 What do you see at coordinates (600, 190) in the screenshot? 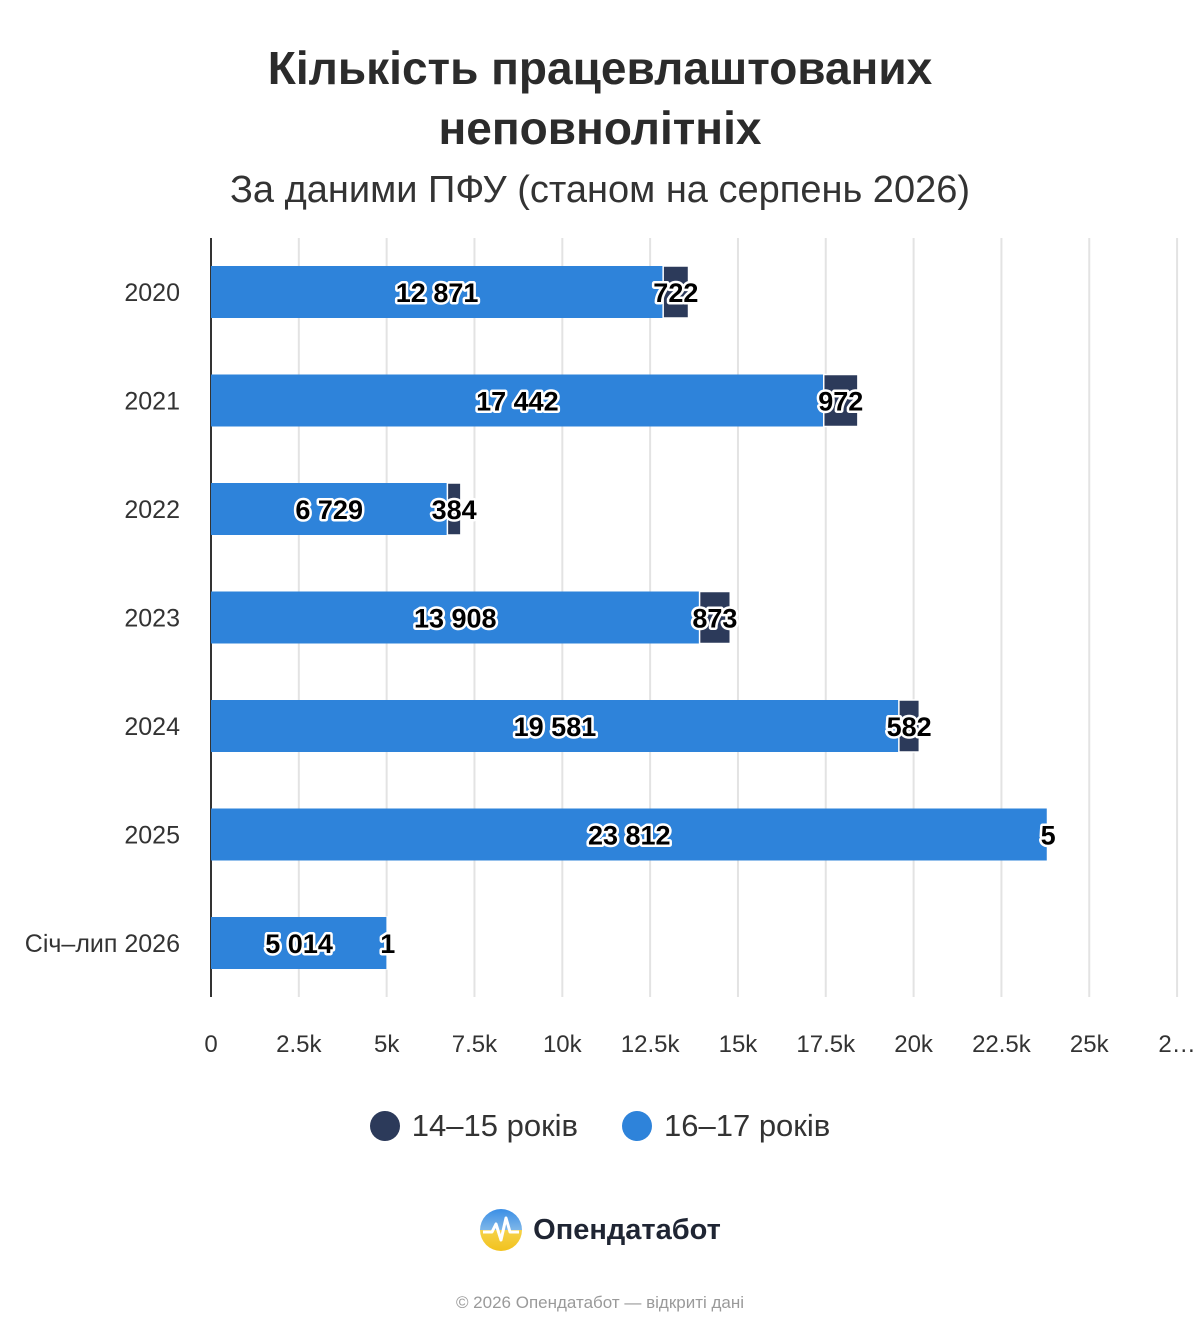
I see `chart-subtitle: За даними ПФУ (станом на серпень 2026)` at bounding box center [600, 190].